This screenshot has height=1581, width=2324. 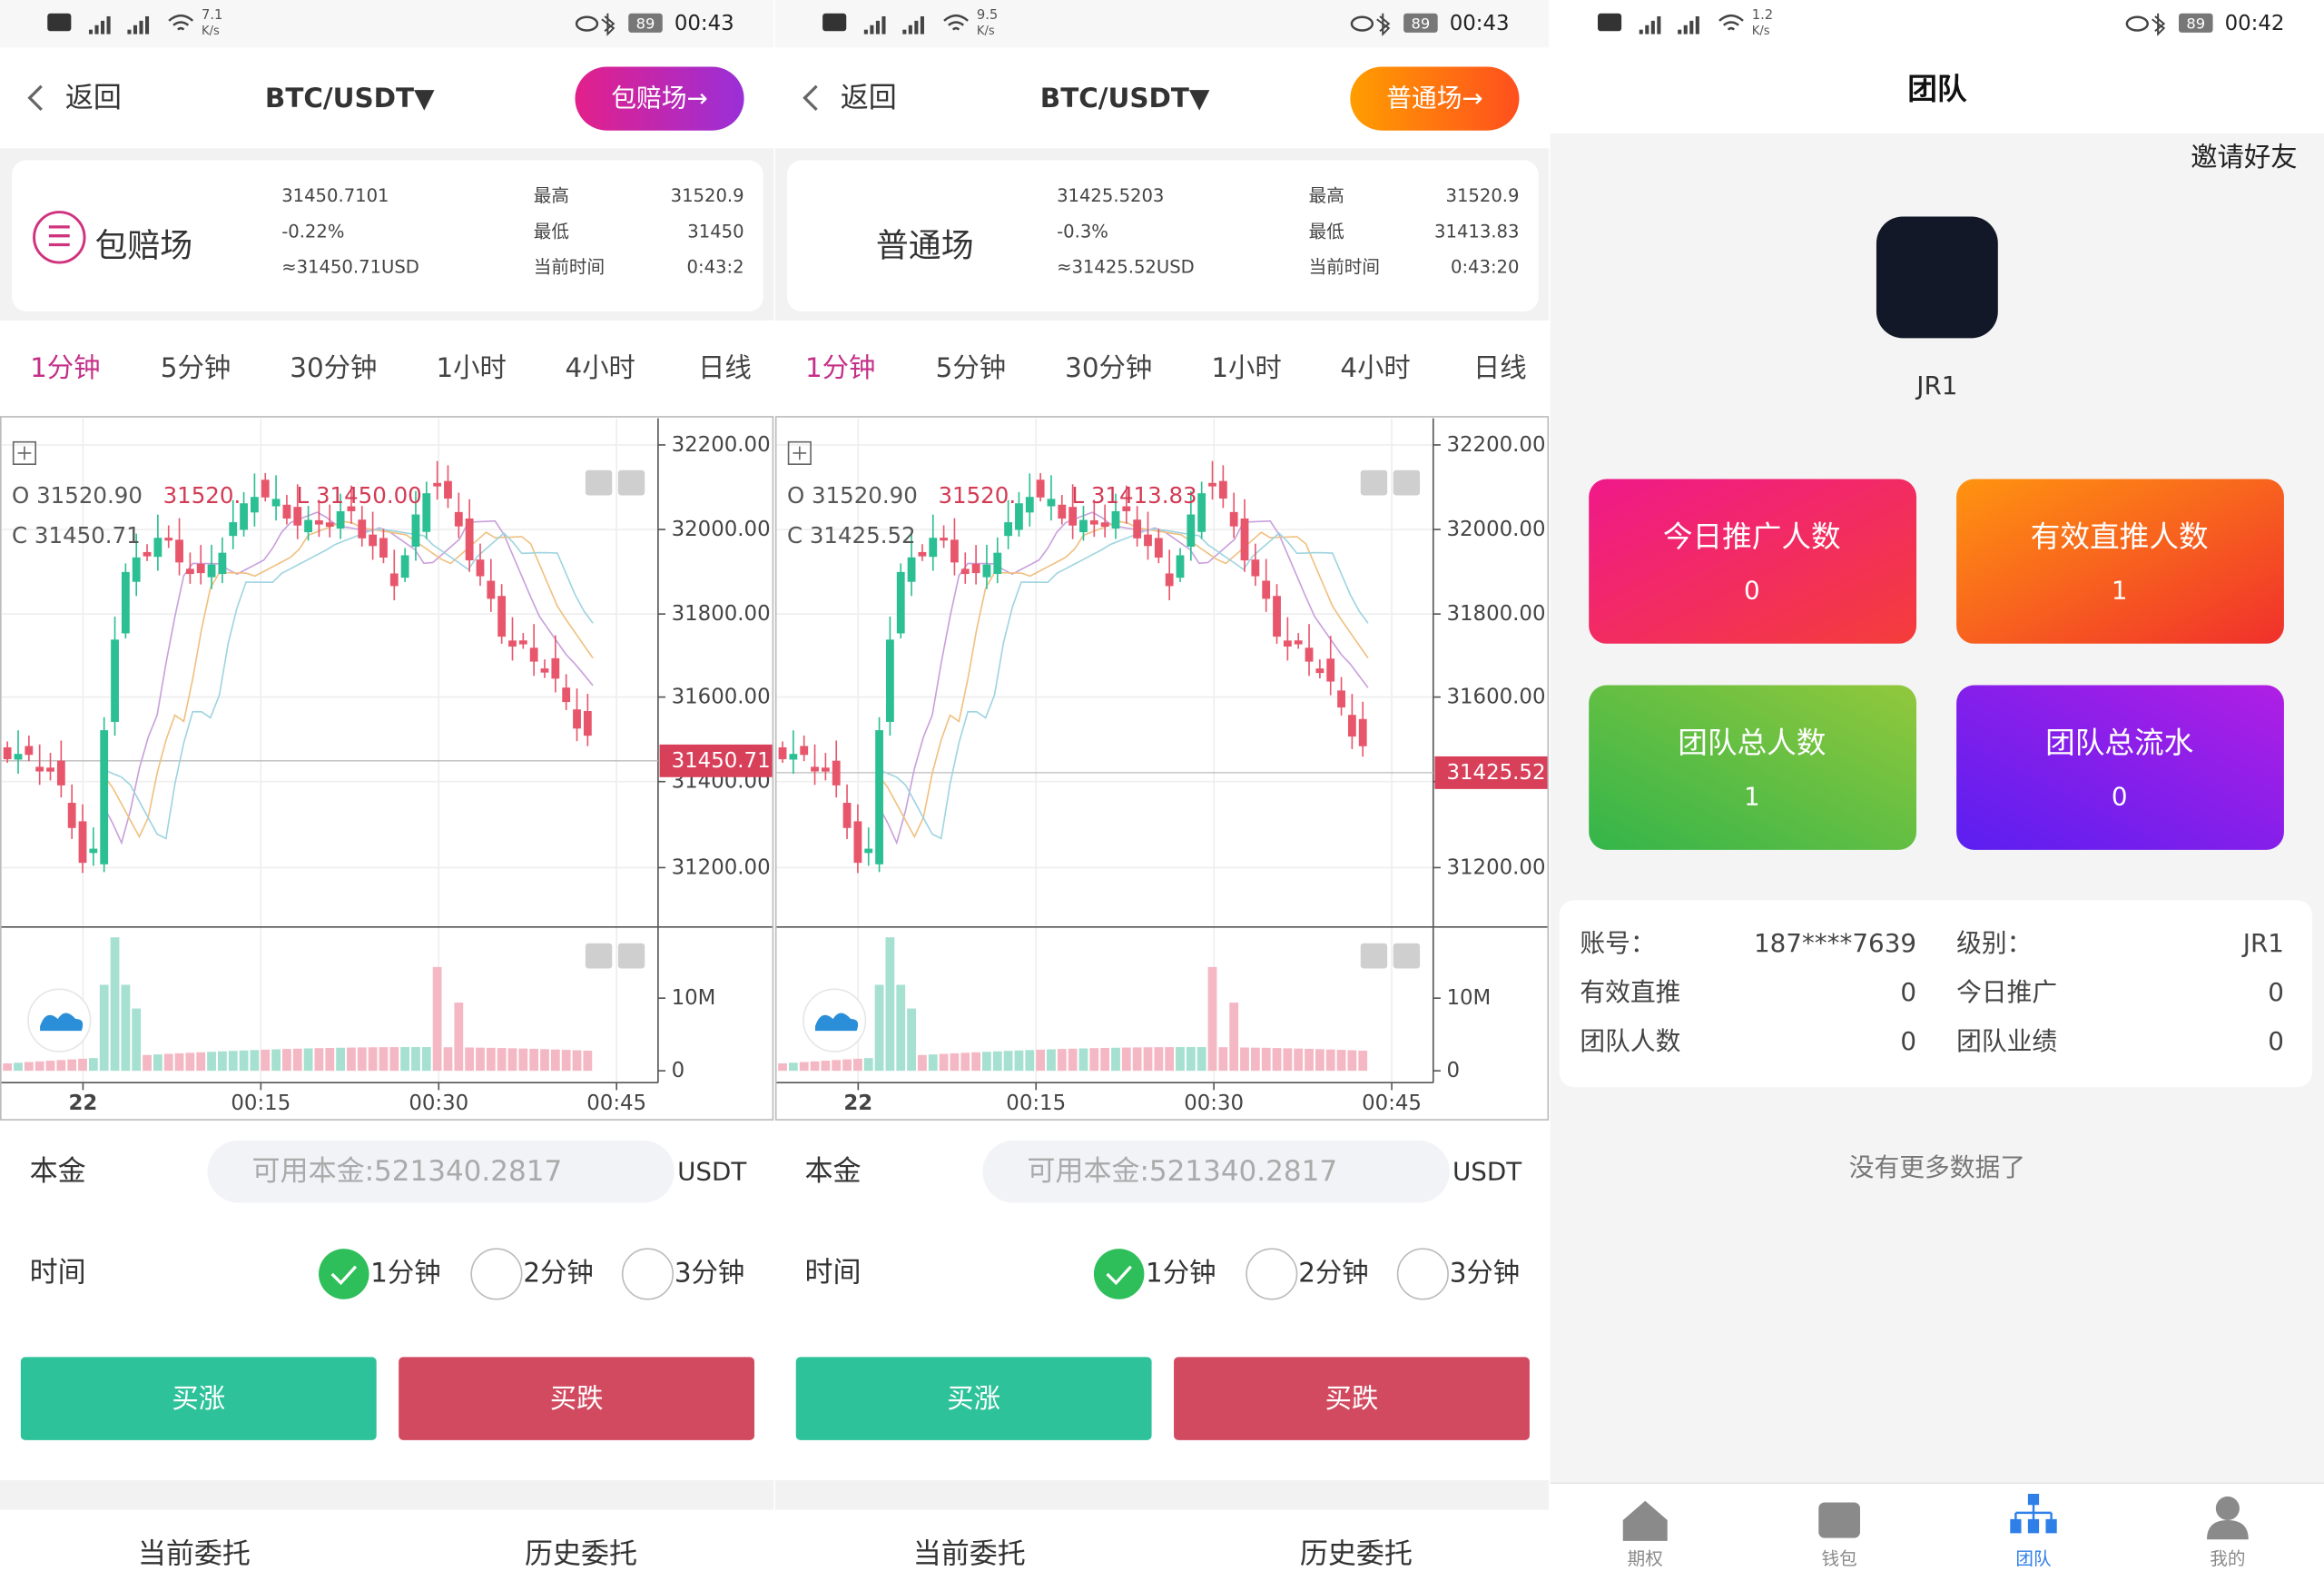 What do you see at coordinates (1421, 24) in the screenshot?
I see `battery-level: 89` at bounding box center [1421, 24].